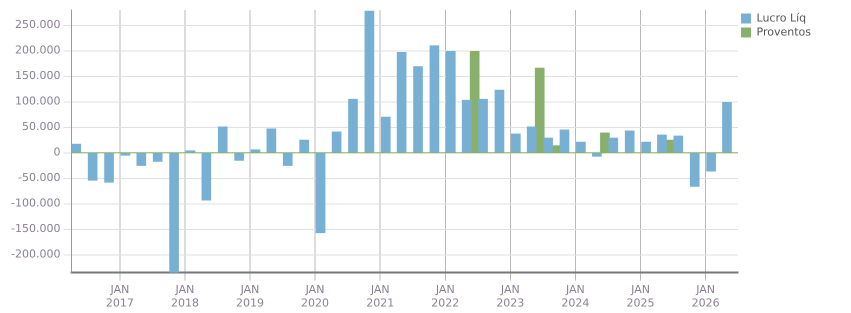 The image size is (851, 313). Describe the element at coordinates (445, 296) in the screenshot. I see `x-tick-label: JAN 2022` at that location.